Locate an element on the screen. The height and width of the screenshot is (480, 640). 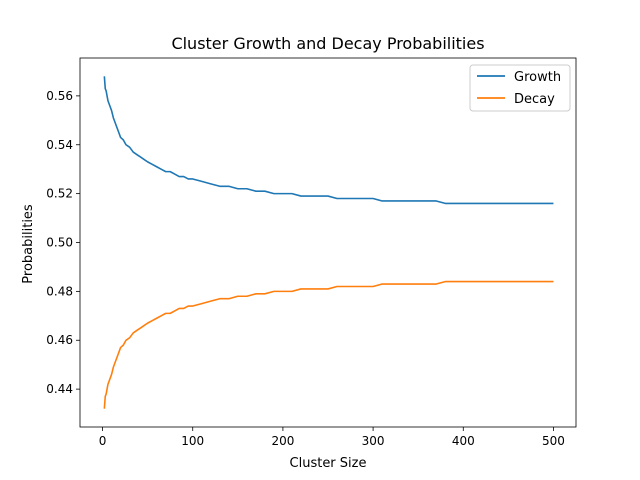
x-tick-label: 200 is located at coordinates (282, 441).